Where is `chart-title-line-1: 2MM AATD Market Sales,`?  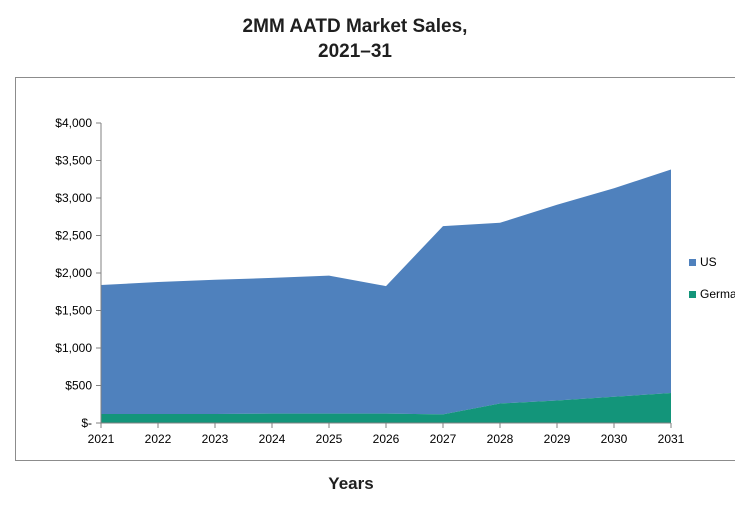
chart-title-line-1: 2MM AATD Market Sales, is located at coordinates (355, 26).